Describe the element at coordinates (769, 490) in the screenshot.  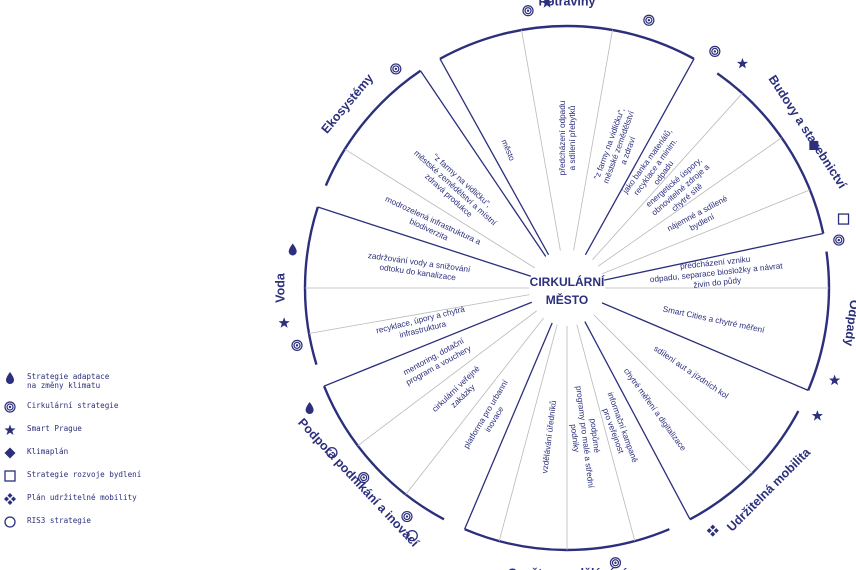
I see `category-label-mobilita: Udržitelná mobilita` at that location.